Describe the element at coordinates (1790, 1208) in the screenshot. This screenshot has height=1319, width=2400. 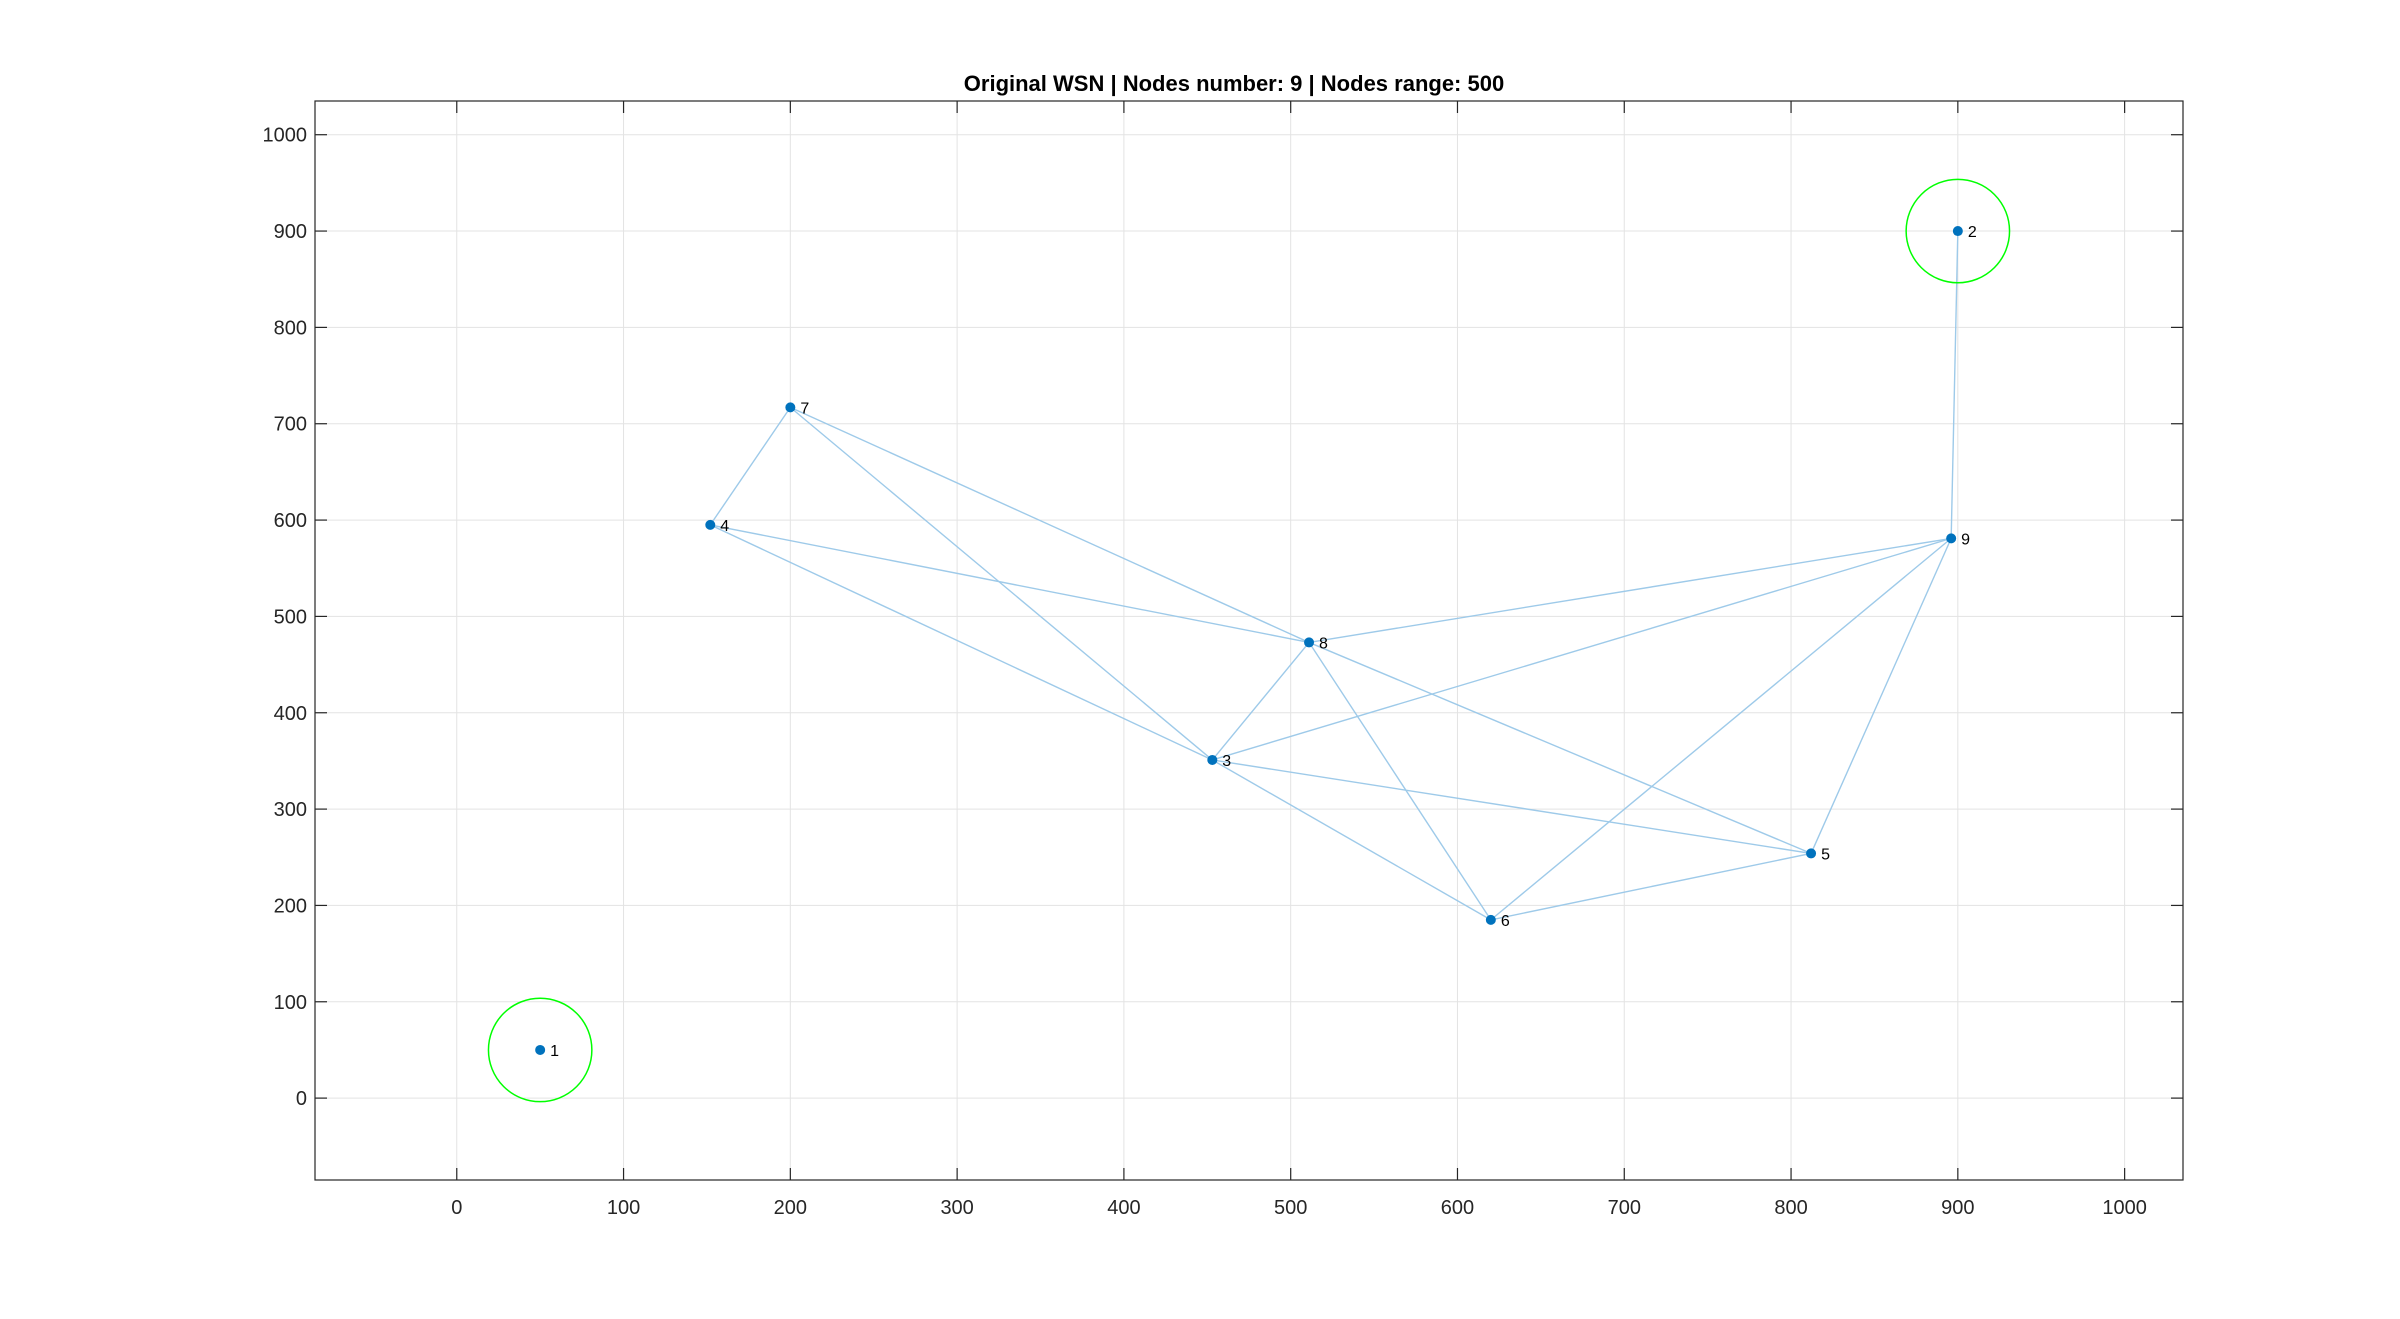
I see `x-tick-label: 800` at that location.